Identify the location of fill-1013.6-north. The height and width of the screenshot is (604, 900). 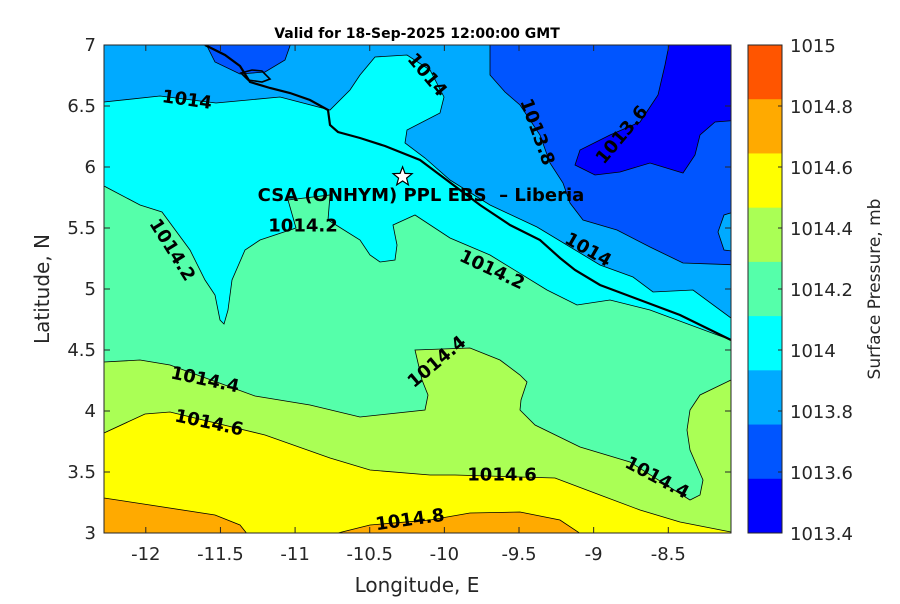
(248, 60).